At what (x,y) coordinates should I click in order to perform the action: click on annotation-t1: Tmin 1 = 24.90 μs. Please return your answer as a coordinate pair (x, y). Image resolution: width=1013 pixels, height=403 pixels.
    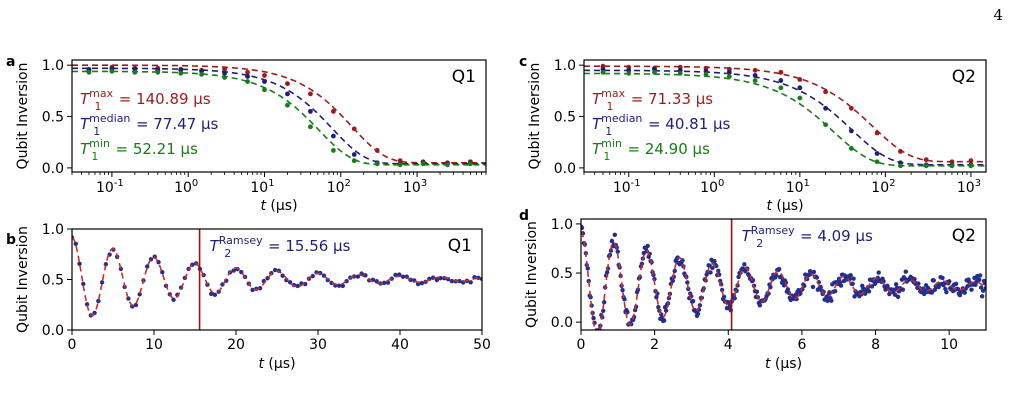
    Looking at the image, I should click on (651, 150).